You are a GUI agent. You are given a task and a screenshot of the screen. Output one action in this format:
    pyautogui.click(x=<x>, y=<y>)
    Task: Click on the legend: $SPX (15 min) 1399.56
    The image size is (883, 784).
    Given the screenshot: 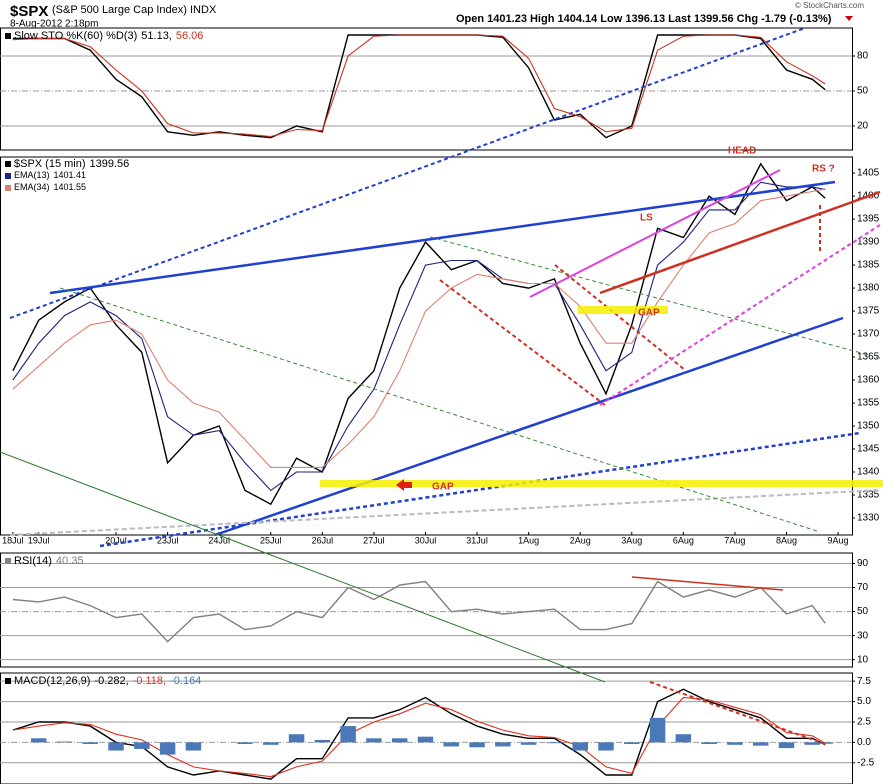 What is the action you would take?
    pyautogui.click(x=71, y=164)
    